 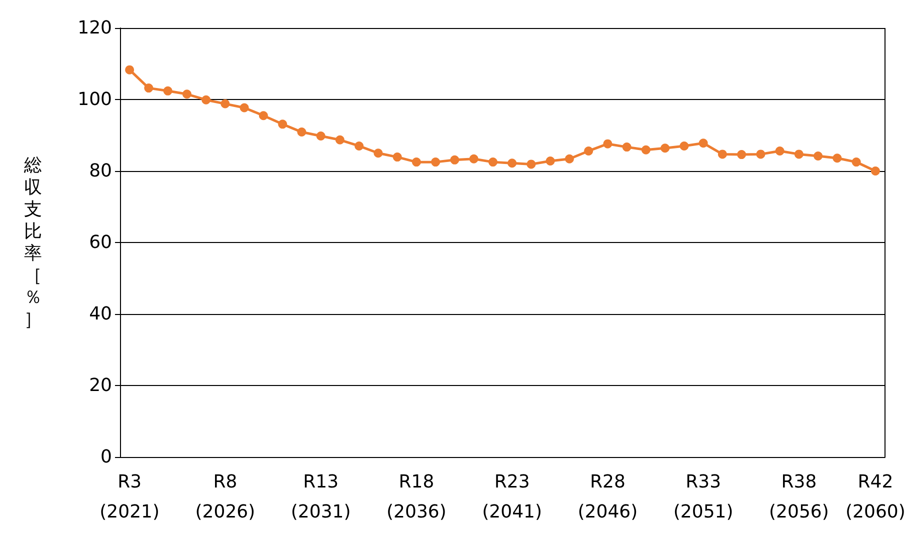 What do you see at coordinates (703, 497) in the screenshot?
I see `x-tick-label: R33 (2051)` at bounding box center [703, 497].